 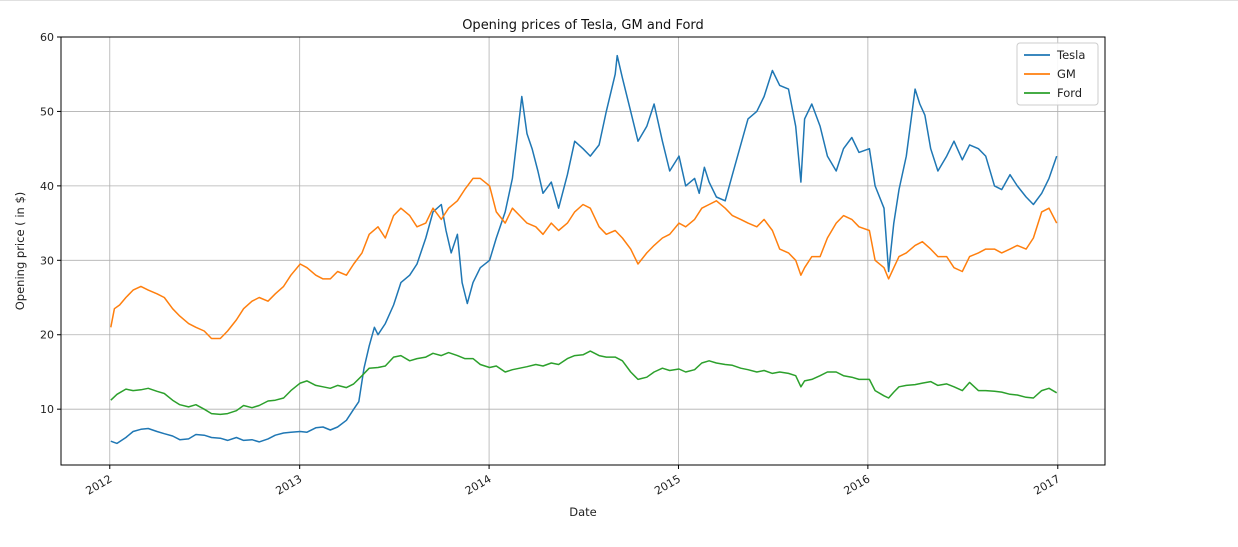 I want to click on x-tick-label: 2014, so click(x=478, y=484).